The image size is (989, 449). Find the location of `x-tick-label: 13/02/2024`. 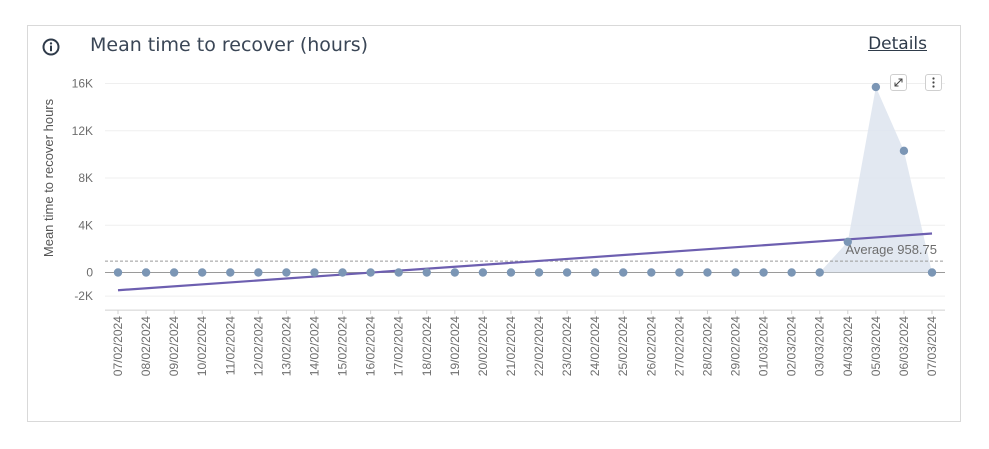

x-tick-label: 13/02/2024 is located at coordinates (286, 346).